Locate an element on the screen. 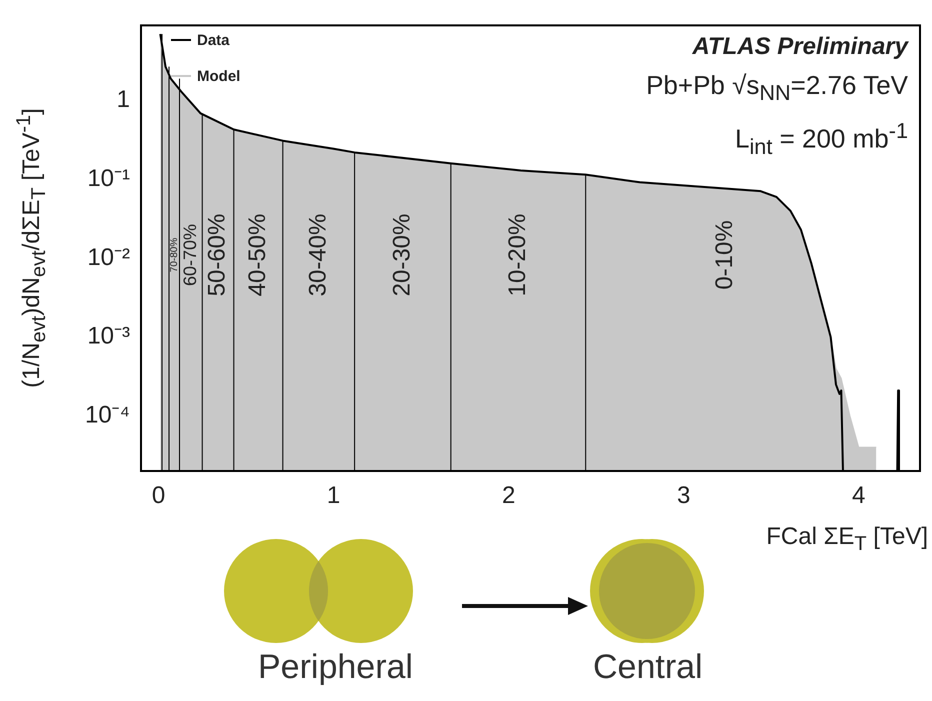 This screenshot has width=932, height=701. y-tick-label: 10⁻³ is located at coordinates (108, 336).